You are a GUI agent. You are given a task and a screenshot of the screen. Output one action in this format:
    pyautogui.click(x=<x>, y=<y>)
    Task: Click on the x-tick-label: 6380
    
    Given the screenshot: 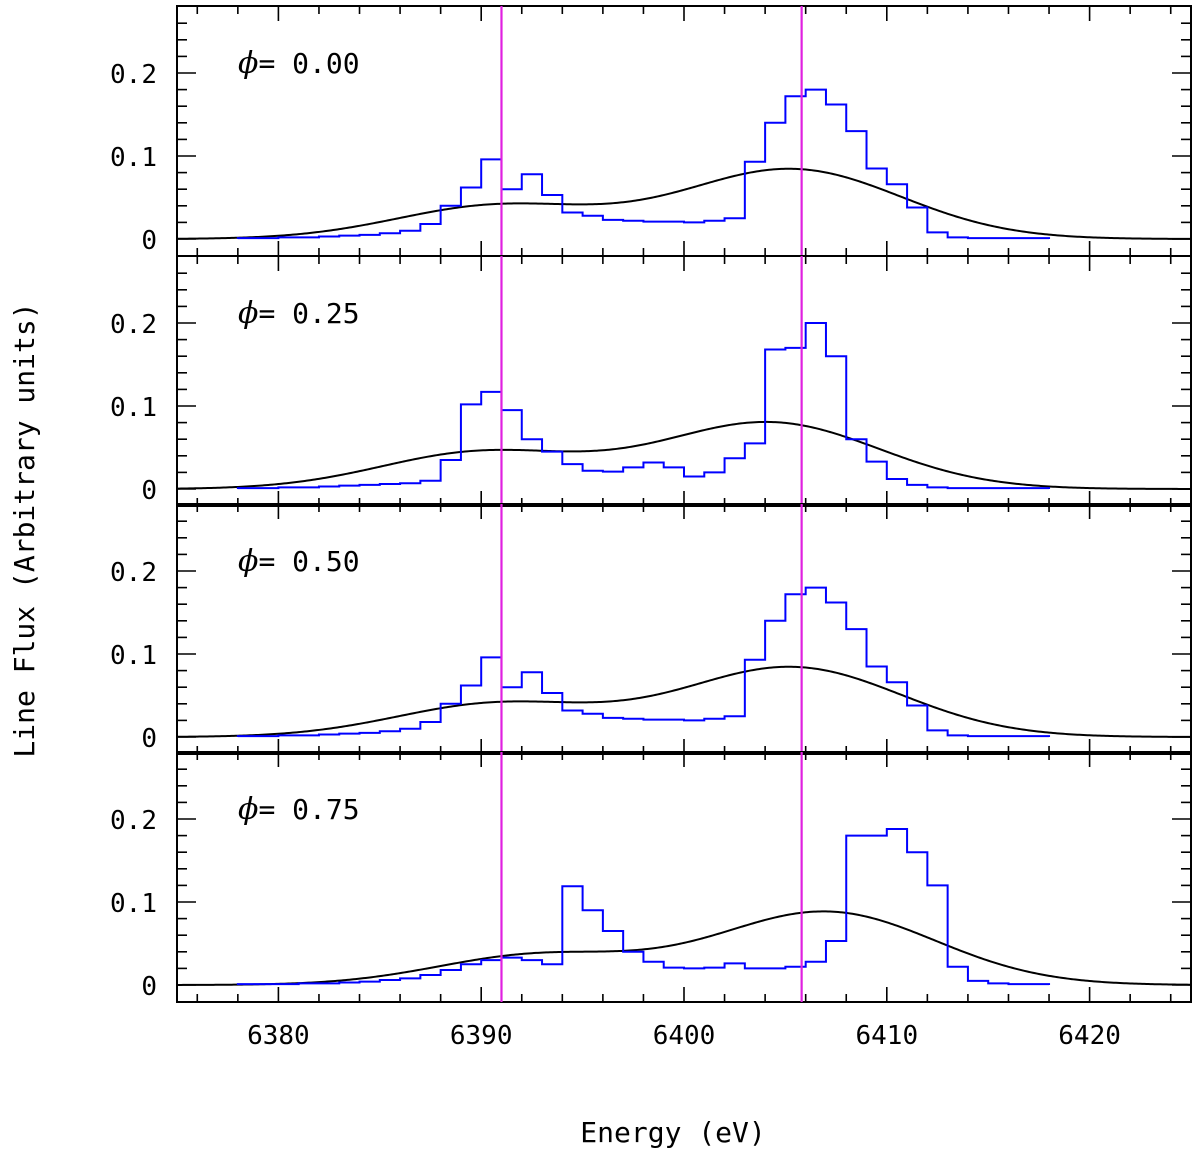 What is the action you would take?
    pyautogui.click(x=278, y=1036)
    